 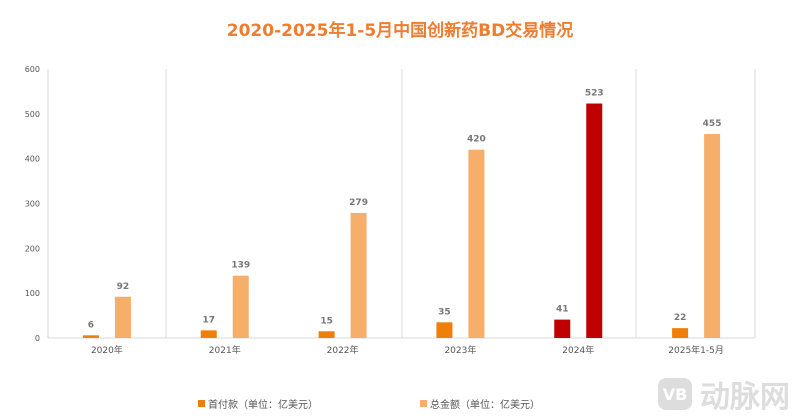 I want to click on data-label: 22, so click(x=680, y=318).